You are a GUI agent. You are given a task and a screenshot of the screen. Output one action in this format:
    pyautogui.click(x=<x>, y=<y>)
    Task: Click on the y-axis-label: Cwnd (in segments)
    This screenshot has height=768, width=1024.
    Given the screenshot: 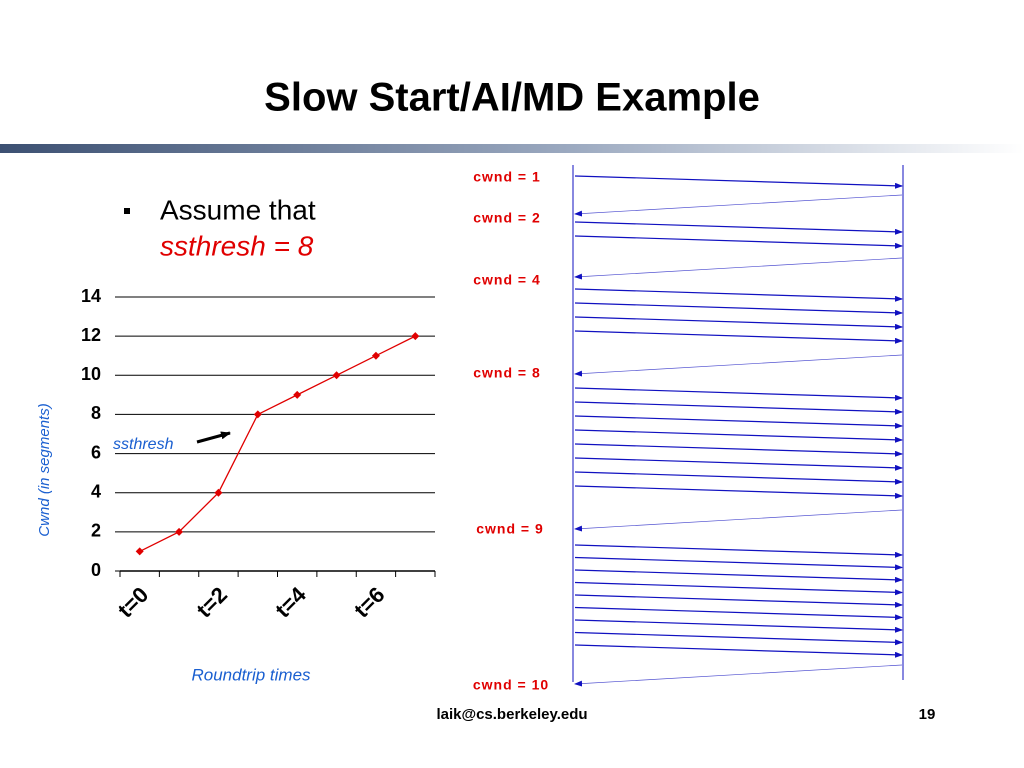 What is the action you would take?
    pyautogui.click(x=44, y=469)
    